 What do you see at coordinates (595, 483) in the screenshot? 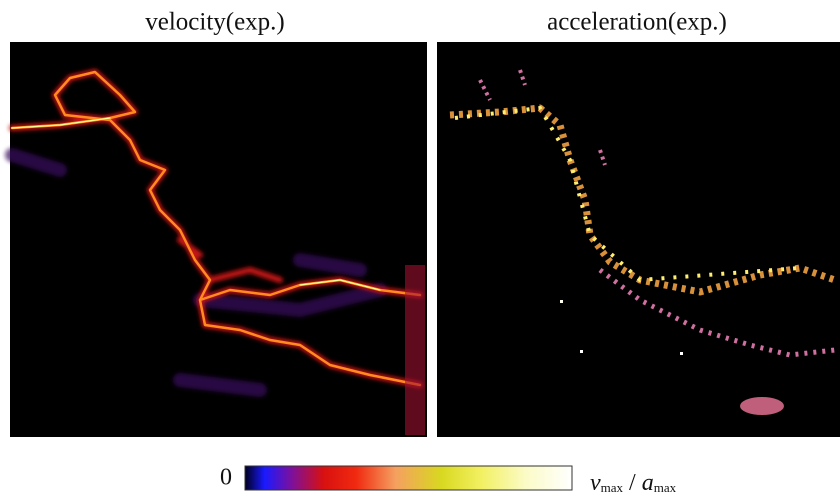
I see `label-part: v` at bounding box center [595, 483].